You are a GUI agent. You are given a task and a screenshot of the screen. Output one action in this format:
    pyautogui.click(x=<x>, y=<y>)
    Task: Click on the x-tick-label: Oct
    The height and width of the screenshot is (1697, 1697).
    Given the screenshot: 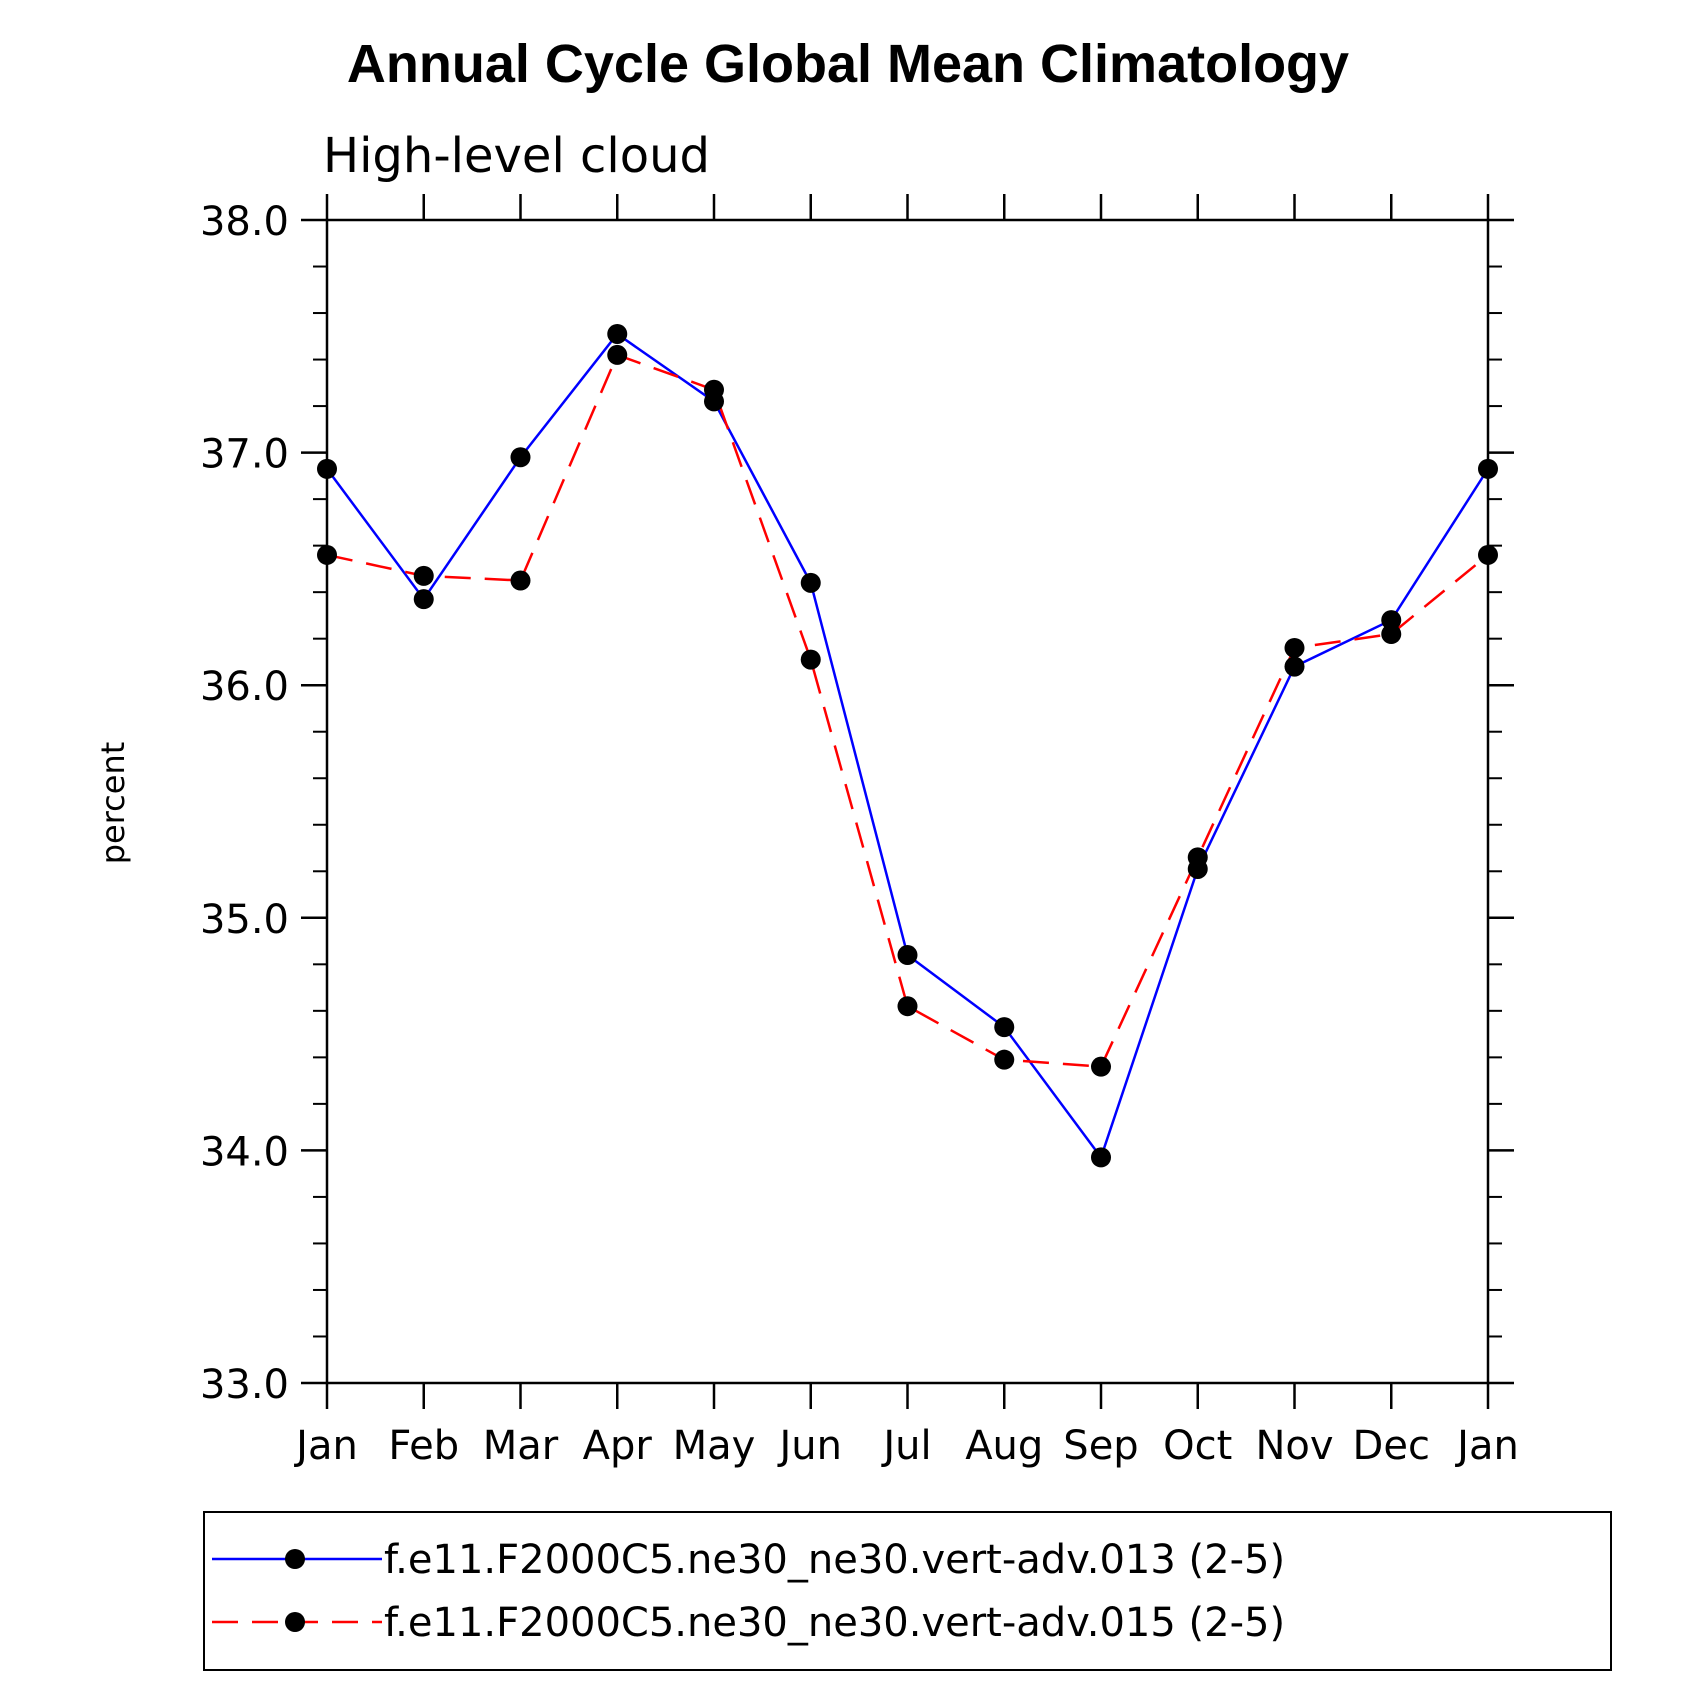 What is the action you would take?
    pyautogui.click(x=1197, y=1446)
    